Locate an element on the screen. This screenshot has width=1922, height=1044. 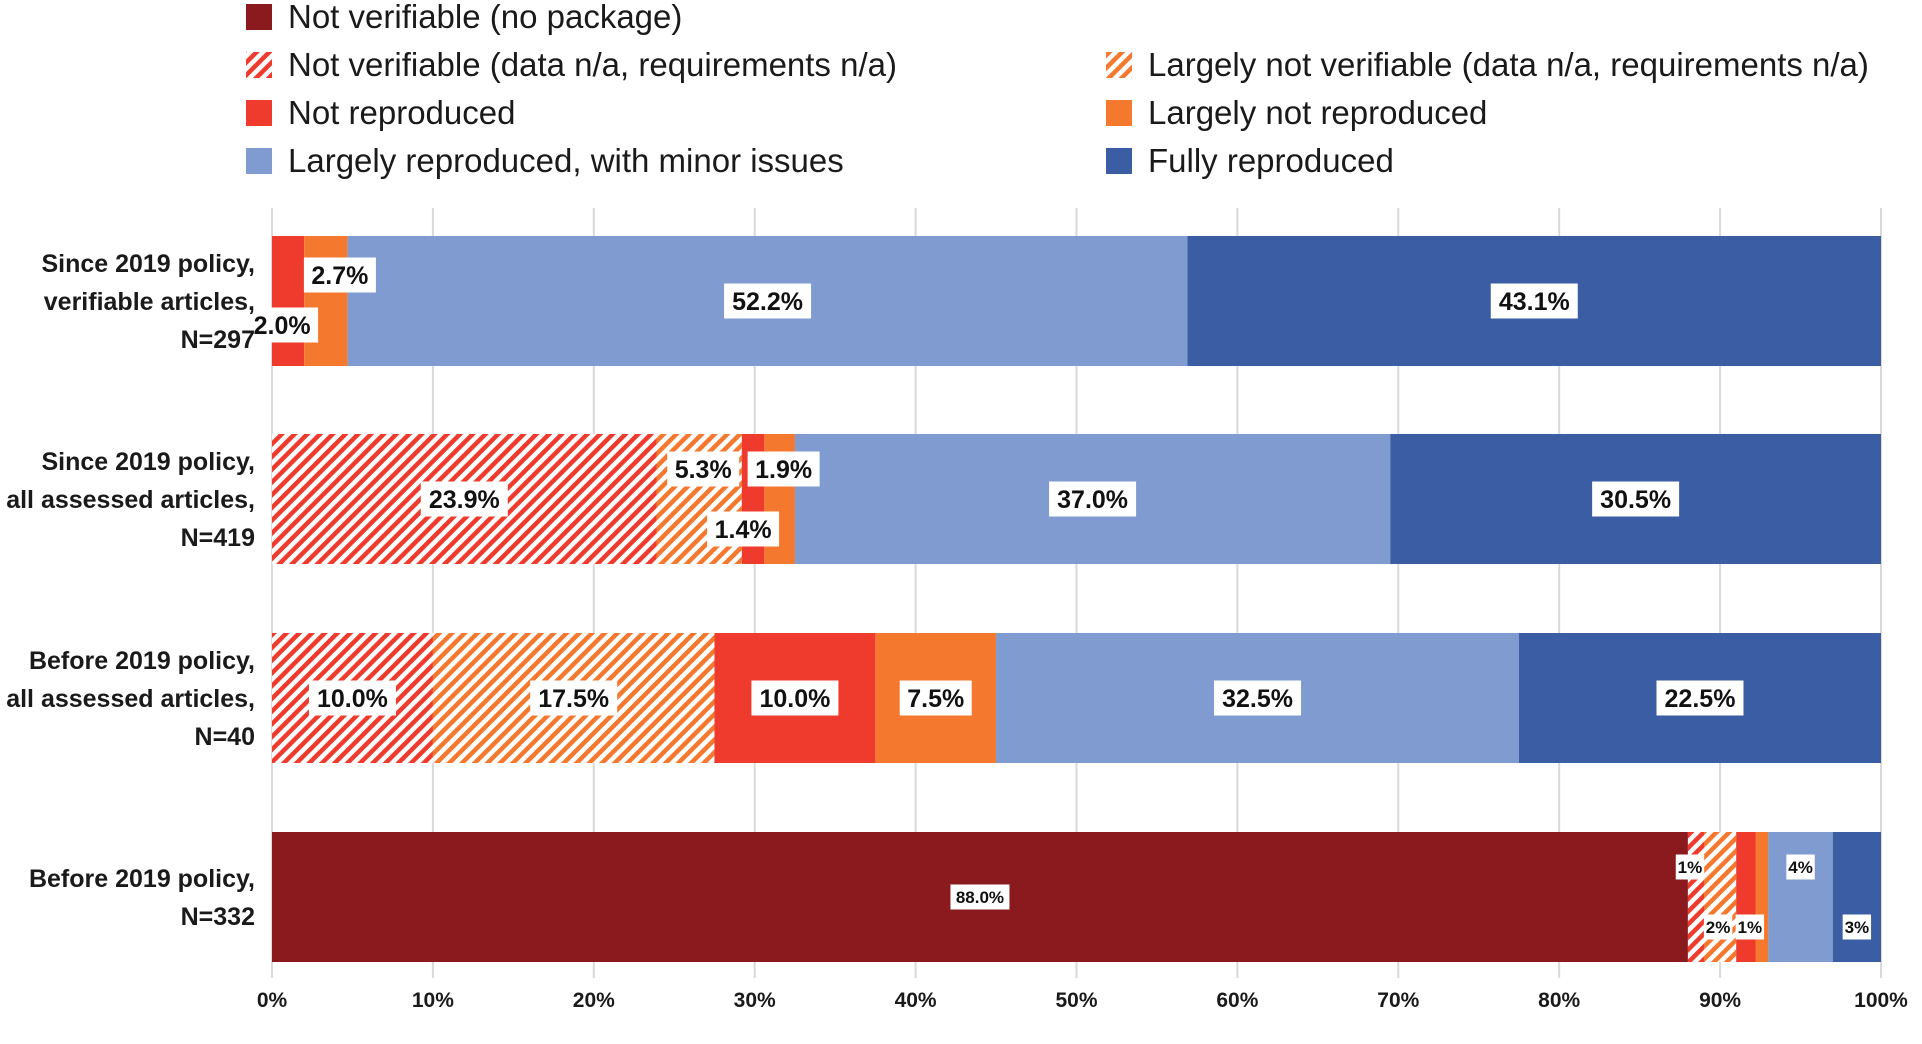
data-label-largely-not-reproduced: 7.5% is located at coordinates (935, 699).